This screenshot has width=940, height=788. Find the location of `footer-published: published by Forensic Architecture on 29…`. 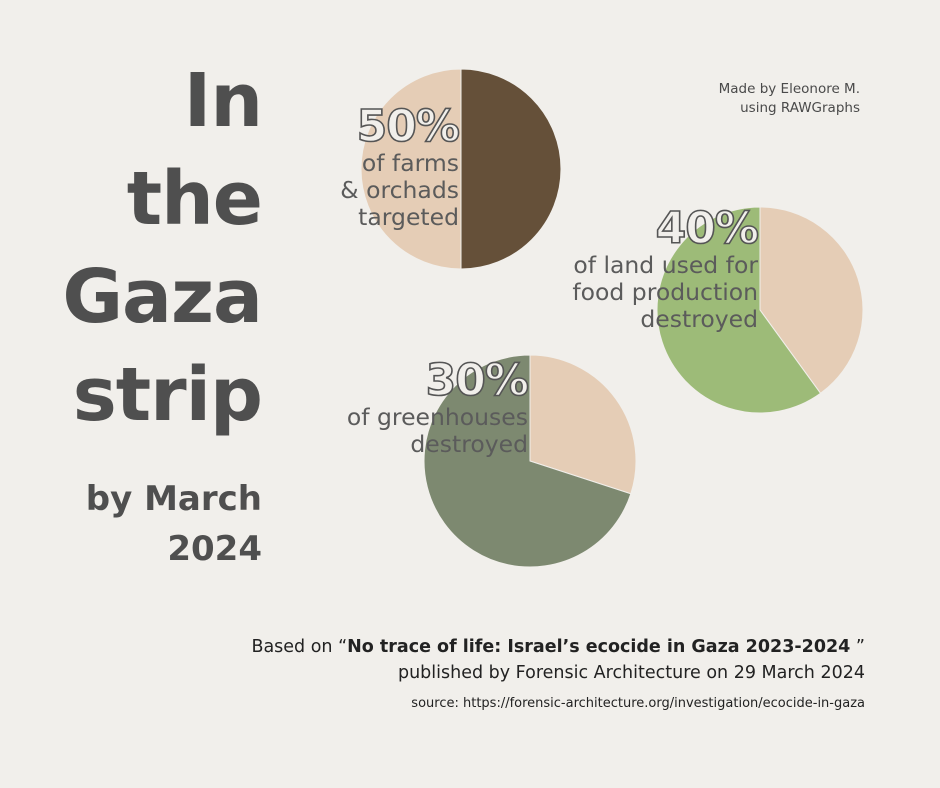

footer-published: published by Forensic Architecture on 29… is located at coordinates (631, 673).